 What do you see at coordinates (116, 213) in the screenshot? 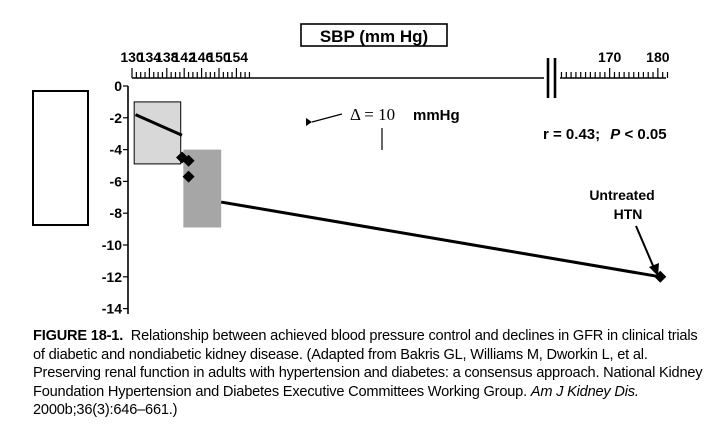
I see `y-tick-label: -8` at bounding box center [116, 213].